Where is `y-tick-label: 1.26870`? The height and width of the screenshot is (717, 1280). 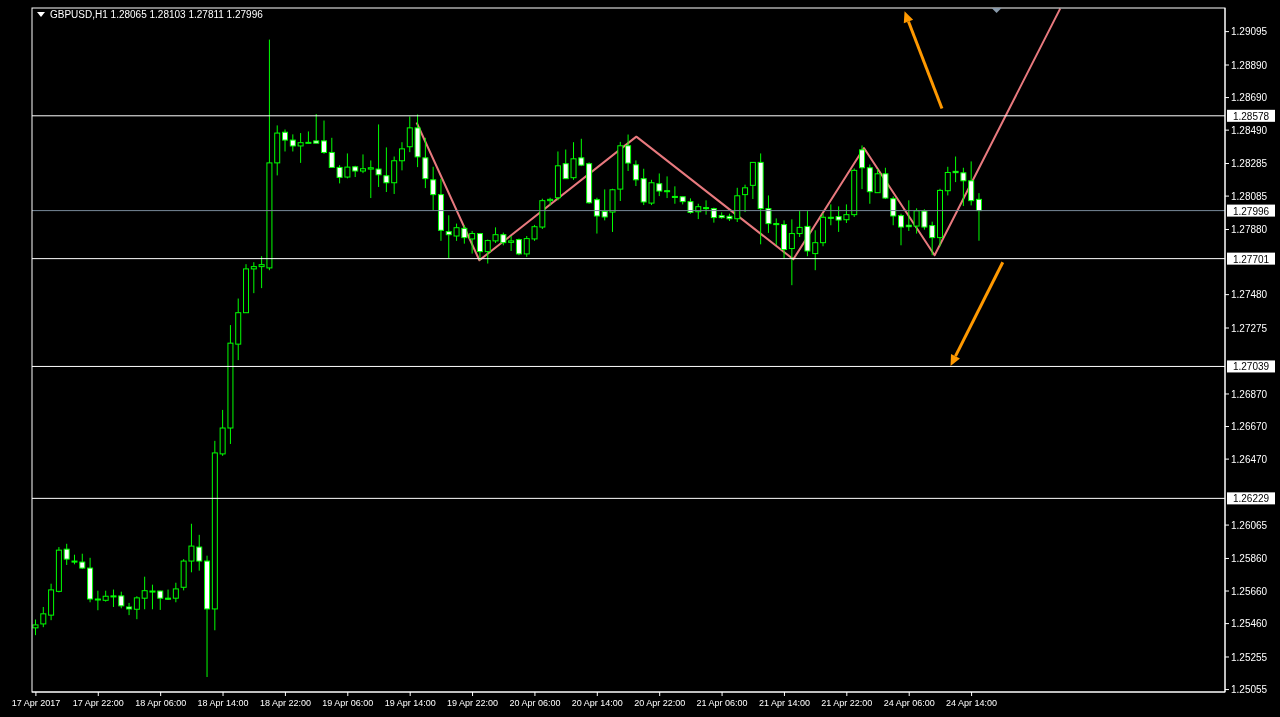
y-tick-label: 1.26870 is located at coordinates (1249, 394).